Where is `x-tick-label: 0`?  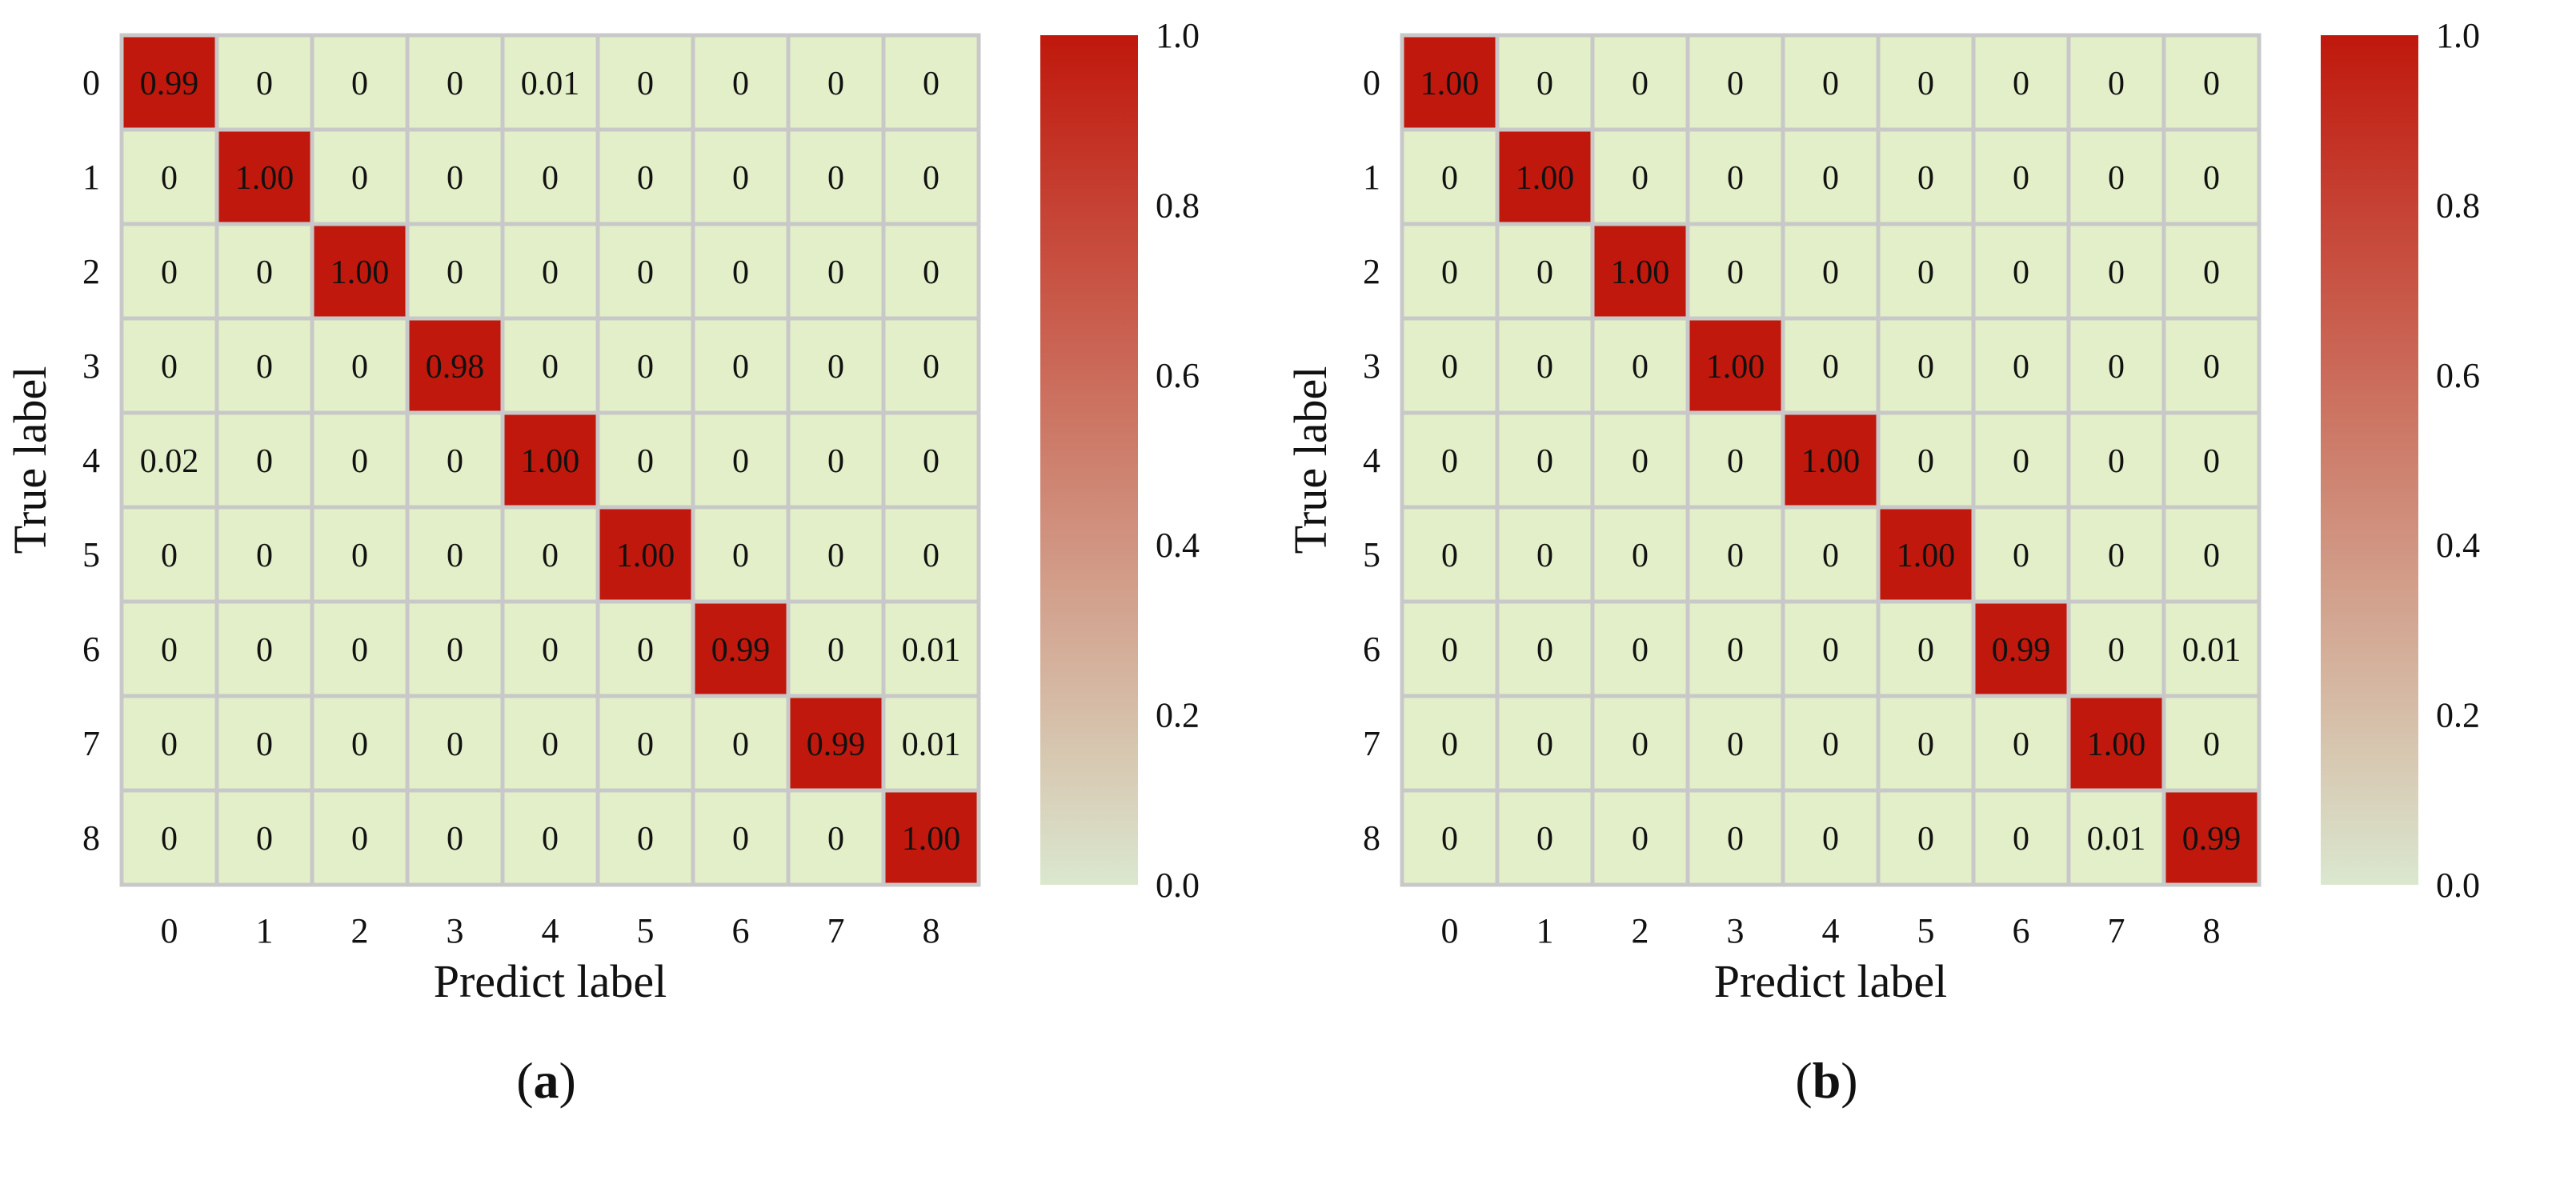
x-tick-label: 0 is located at coordinates (169, 930).